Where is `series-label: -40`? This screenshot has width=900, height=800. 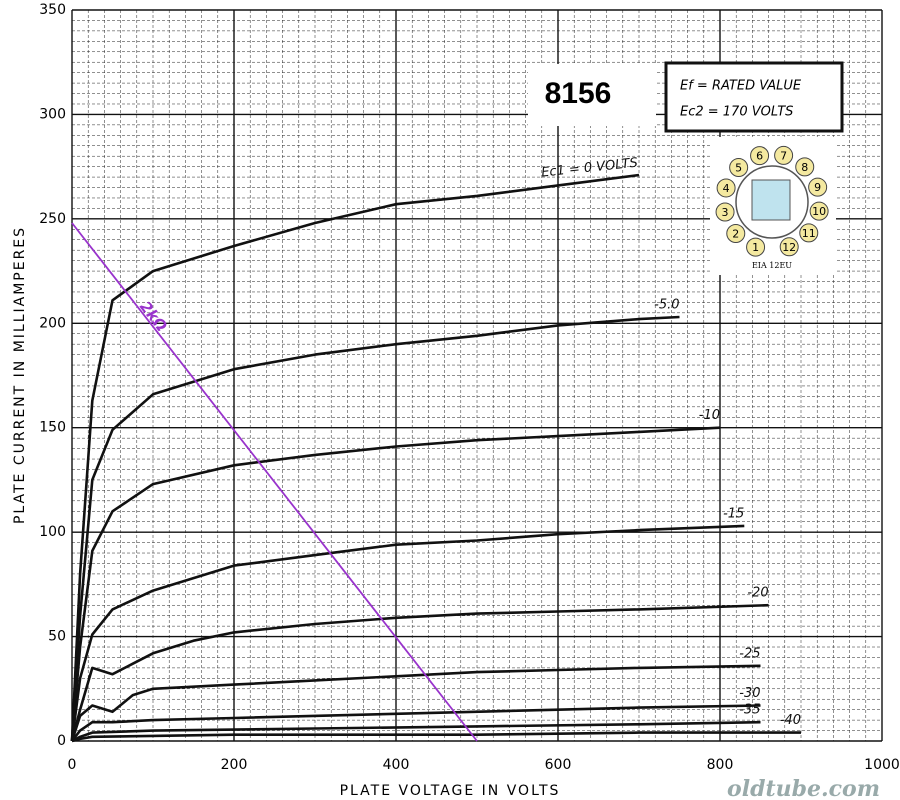
series-label: -40 is located at coordinates (790, 720).